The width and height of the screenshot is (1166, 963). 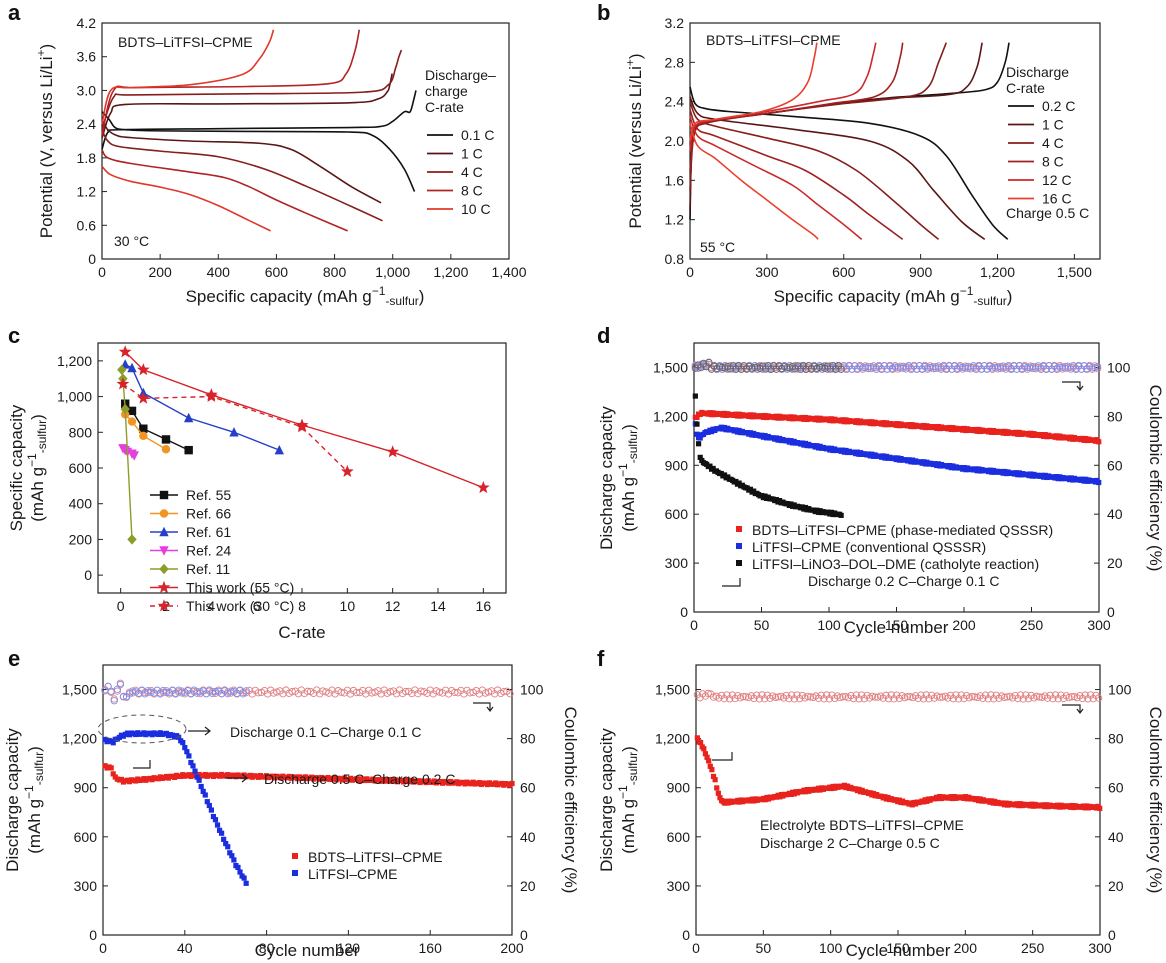 What do you see at coordinates (160, 272) in the screenshot?
I see `panel-a-xtick-label: 200` at bounding box center [160, 272].